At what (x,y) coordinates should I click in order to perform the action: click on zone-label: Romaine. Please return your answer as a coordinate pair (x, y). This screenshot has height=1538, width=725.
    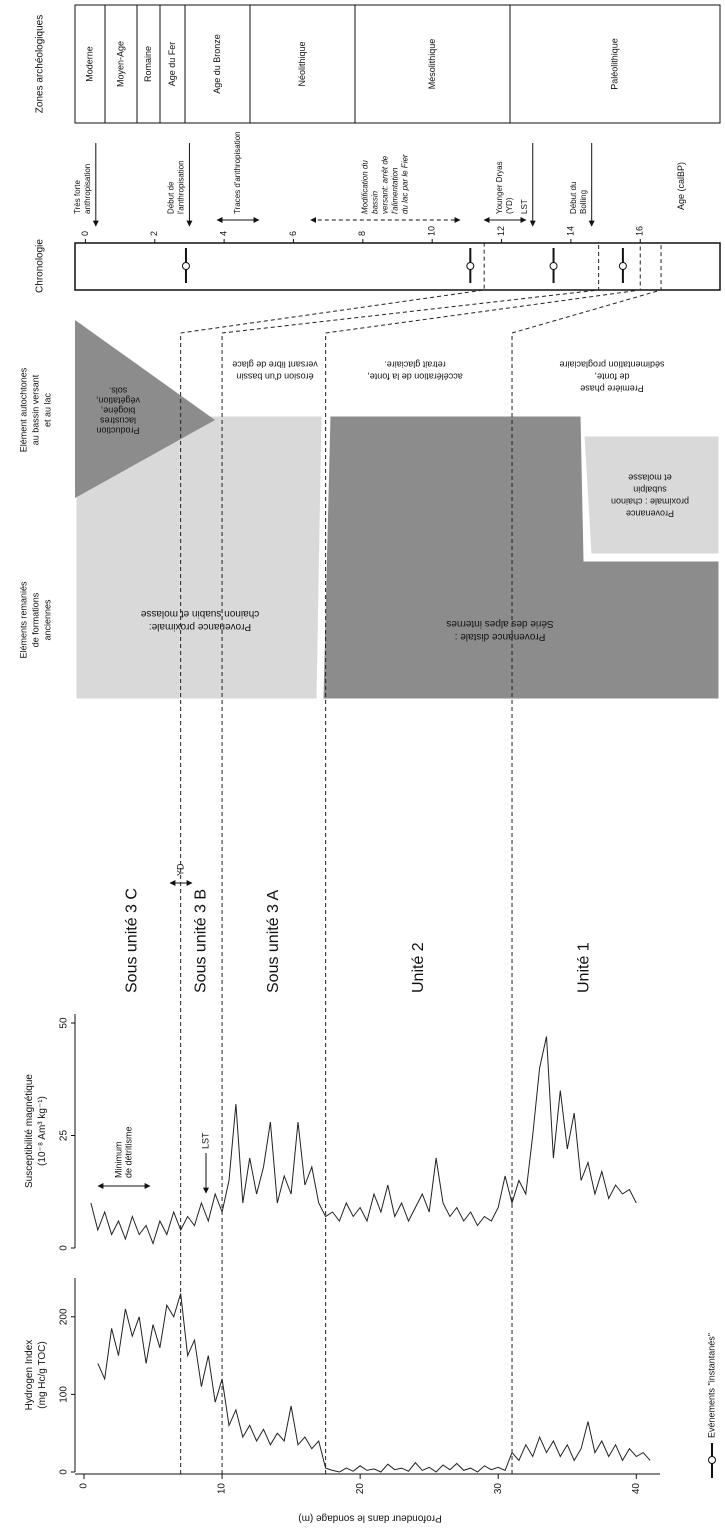
    Looking at the image, I should click on (148, 64).